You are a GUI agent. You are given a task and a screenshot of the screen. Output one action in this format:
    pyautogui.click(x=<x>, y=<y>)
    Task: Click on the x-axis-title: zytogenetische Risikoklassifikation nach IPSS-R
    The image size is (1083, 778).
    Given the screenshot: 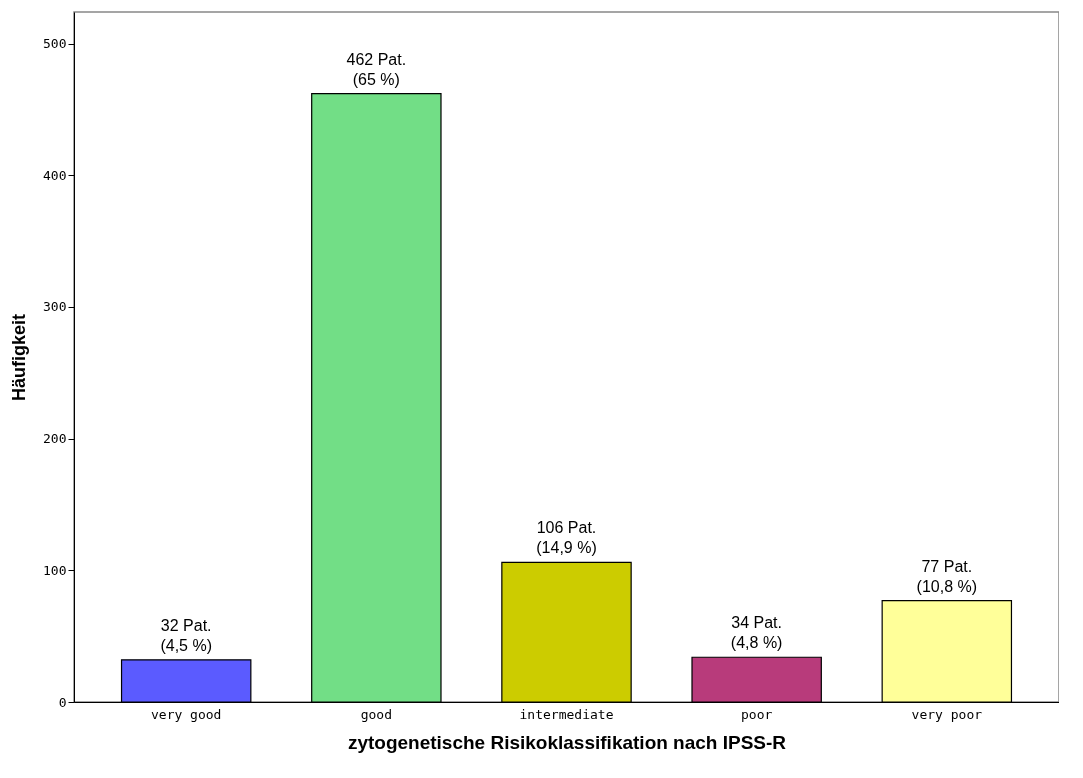 What is the action you would take?
    pyautogui.click(x=567, y=742)
    